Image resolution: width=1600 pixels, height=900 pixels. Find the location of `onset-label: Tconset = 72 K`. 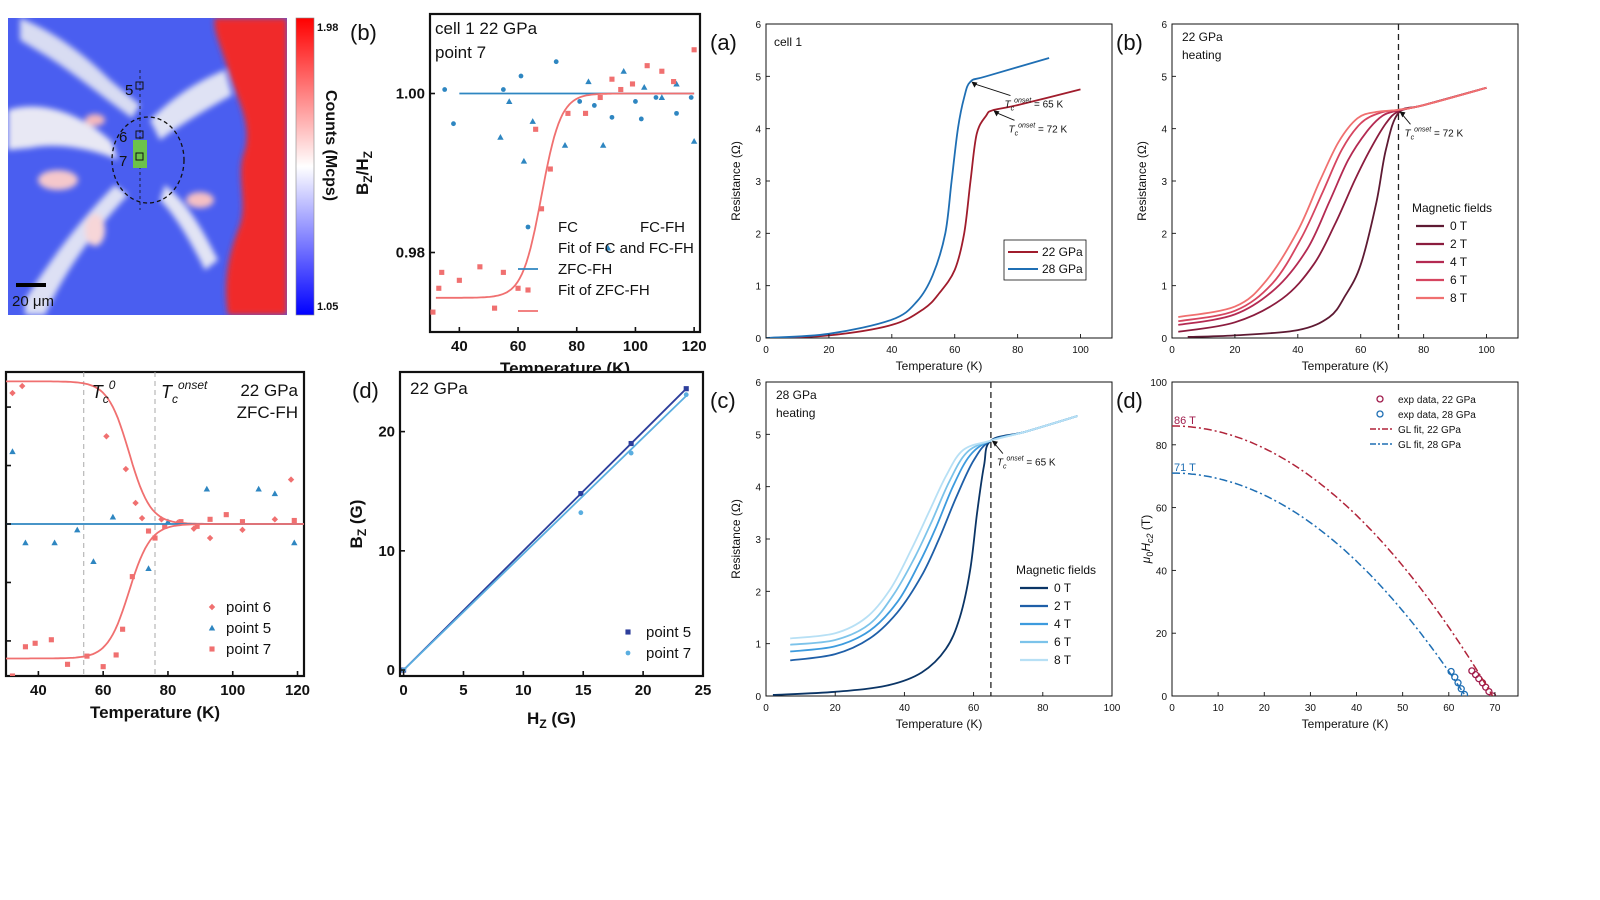

onset-label: Tconset = 72 K is located at coordinates (1037, 129).